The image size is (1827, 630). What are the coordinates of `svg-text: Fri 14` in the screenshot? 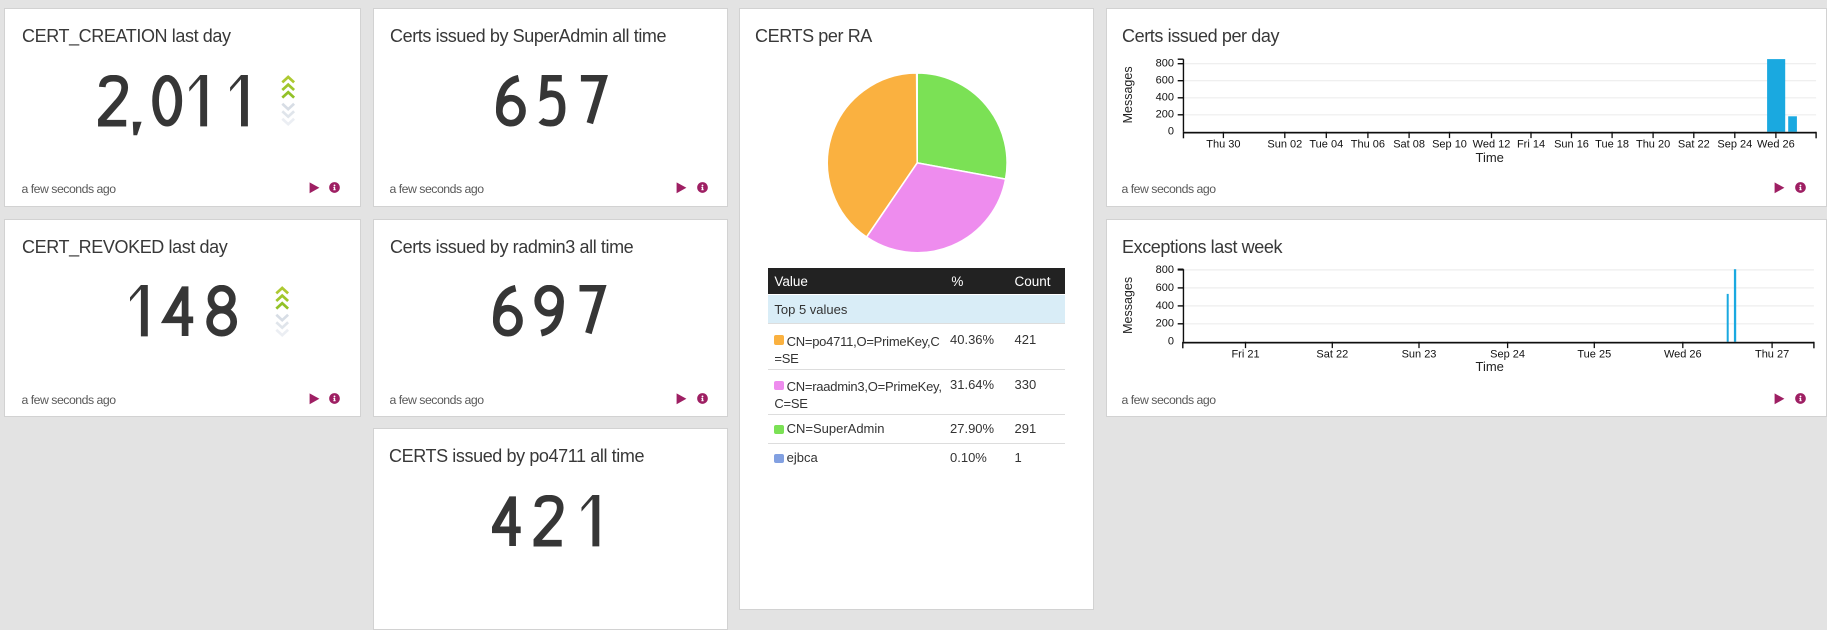 It's located at (1531, 145).